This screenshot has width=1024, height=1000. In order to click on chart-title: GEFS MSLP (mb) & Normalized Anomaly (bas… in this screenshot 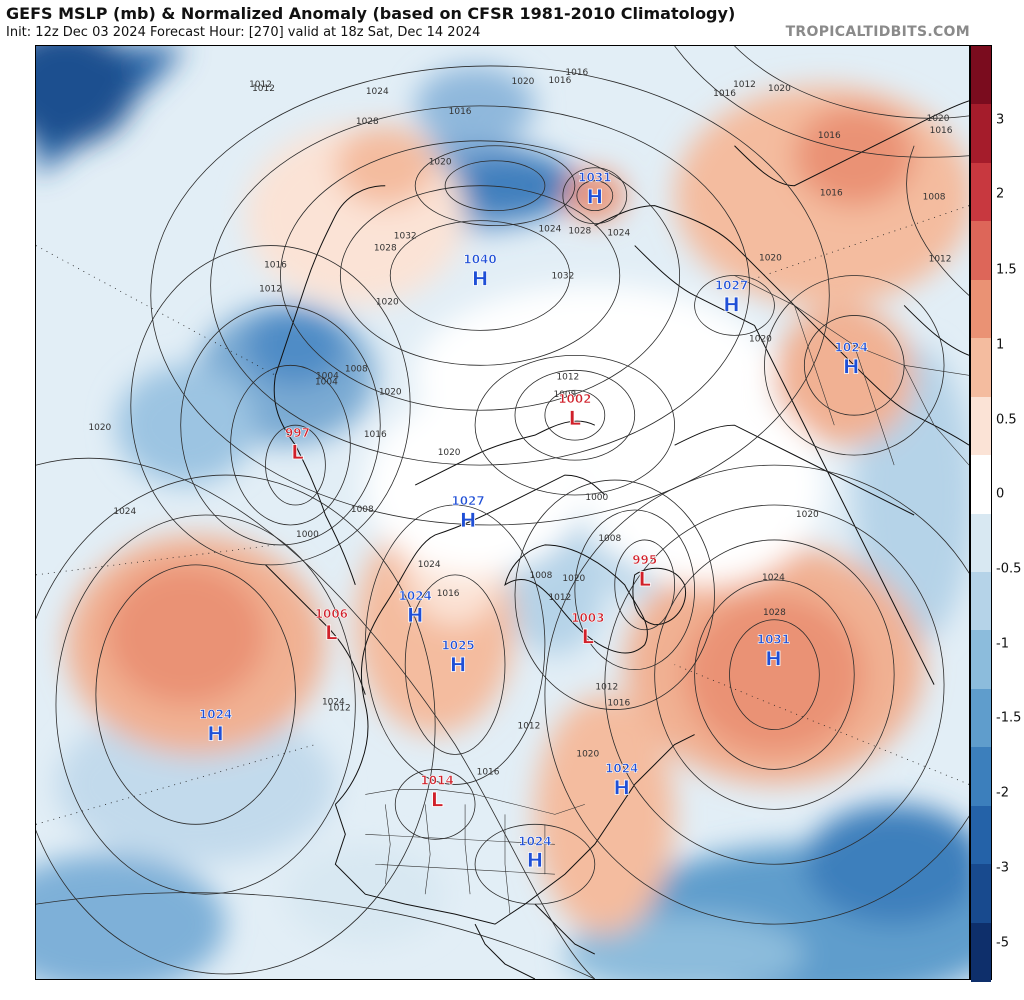, I will do `click(371, 13)`.